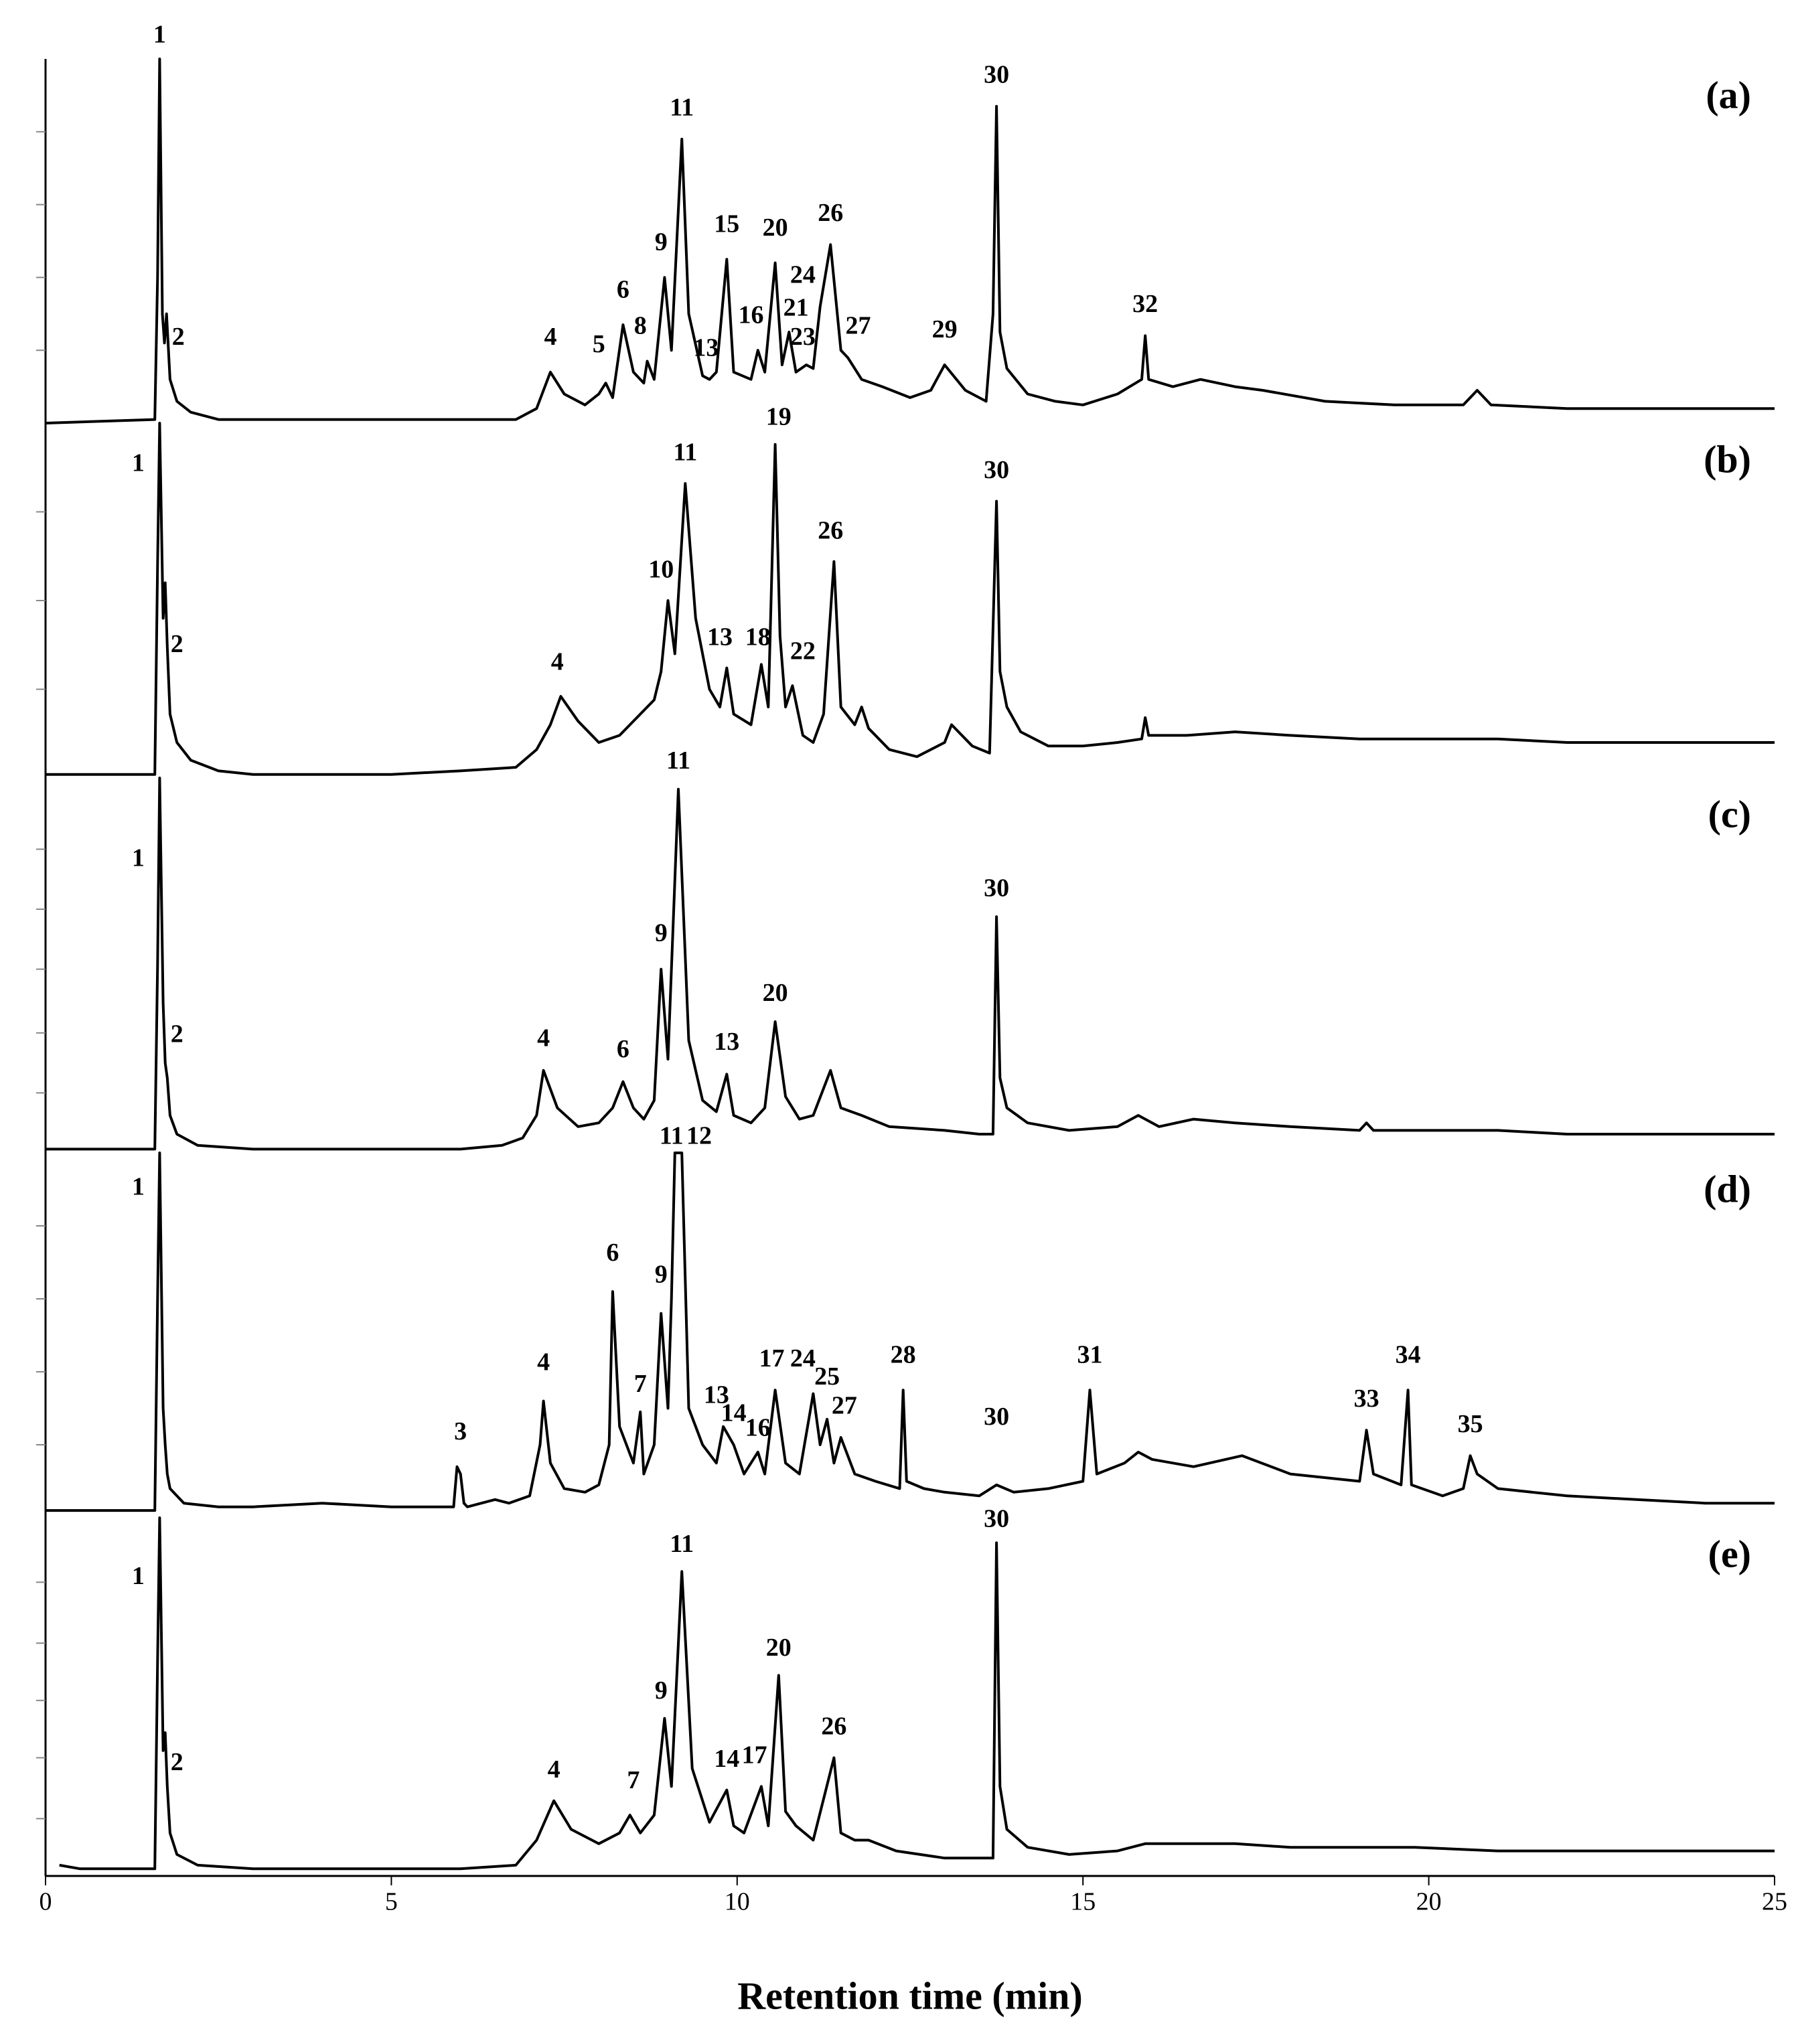 The image size is (1798, 2044). Describe the element at coordinates (1470, 1424) in the screenshot. I see `peak-label: 35` at that location.